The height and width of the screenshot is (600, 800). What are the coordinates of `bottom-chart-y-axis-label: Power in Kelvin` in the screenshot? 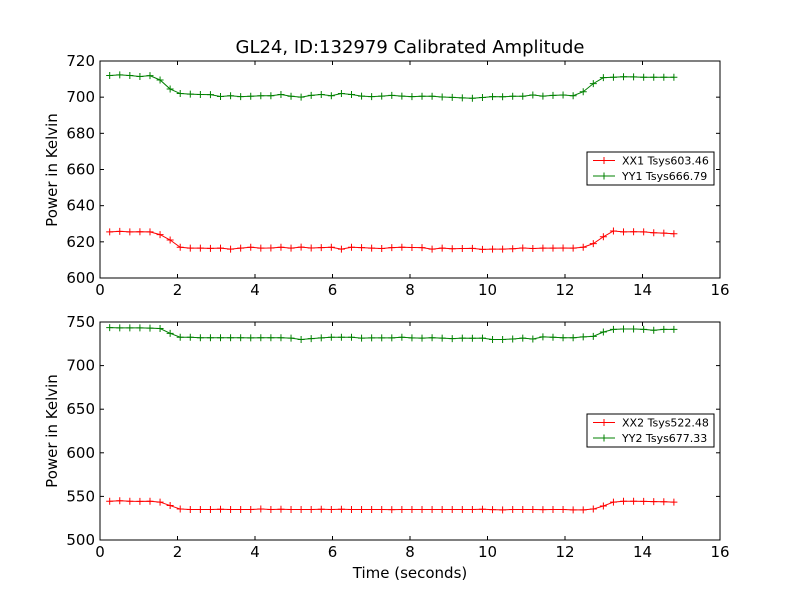 It's located at (52, 431).